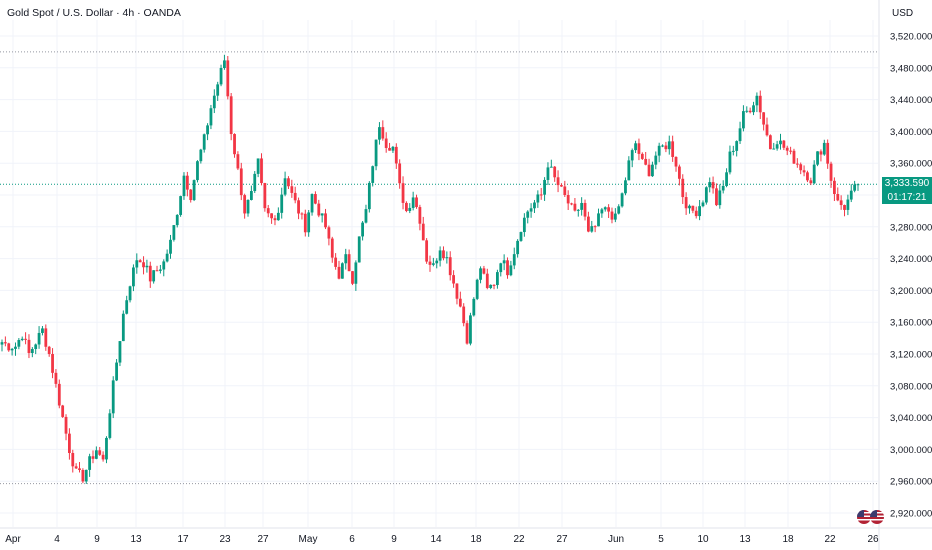 The image size is (932, 550). I want to click on x-tick-label: 22, so click(519, 539).